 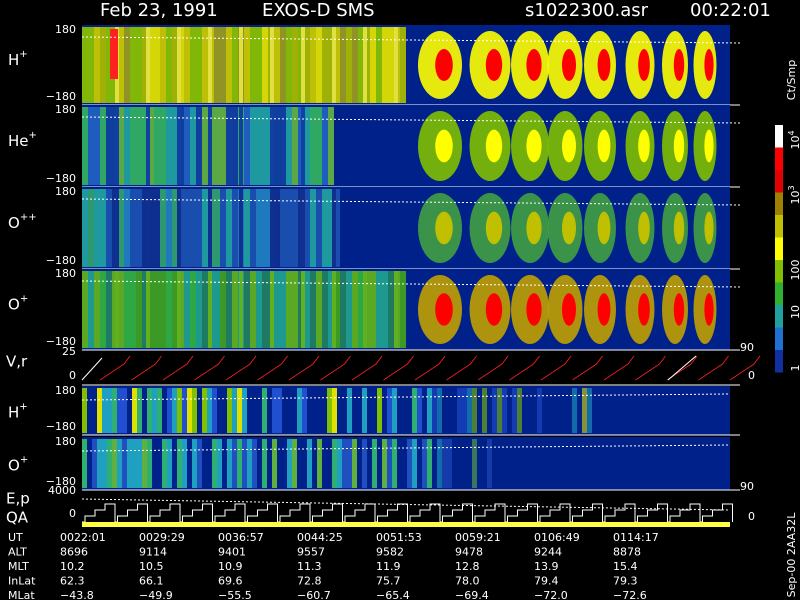 What do you see at coordinates (318, 10) in the screenshot?
I see `instrument: EXOS-D SMS` at bounding box center [318, 10].